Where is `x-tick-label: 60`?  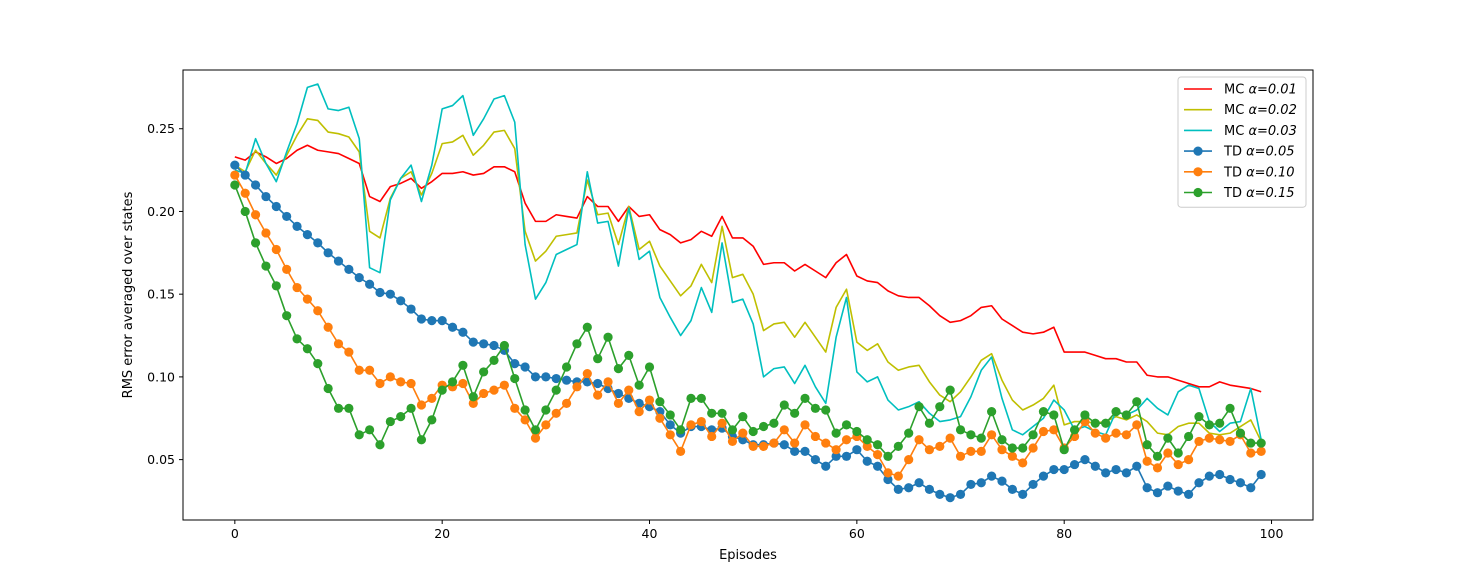
x-tick-label: 60 is located at coordinates (857, 533).